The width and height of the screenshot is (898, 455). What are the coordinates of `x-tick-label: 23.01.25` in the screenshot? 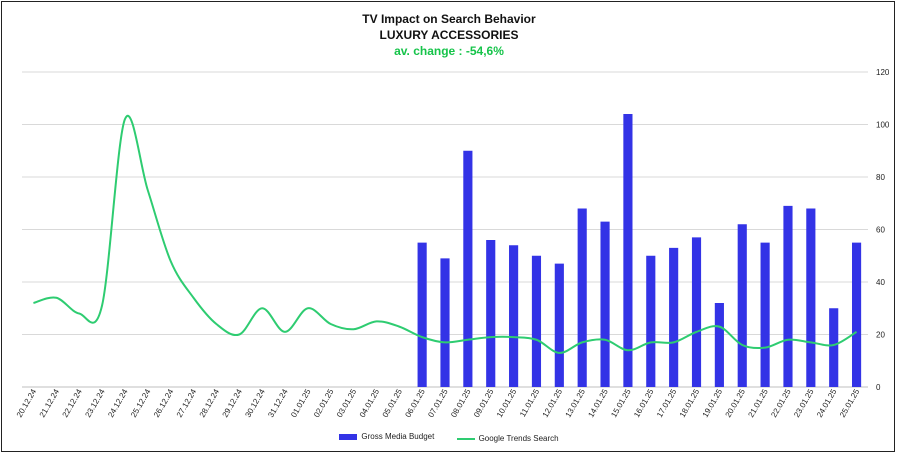 It's located at (804, 403).